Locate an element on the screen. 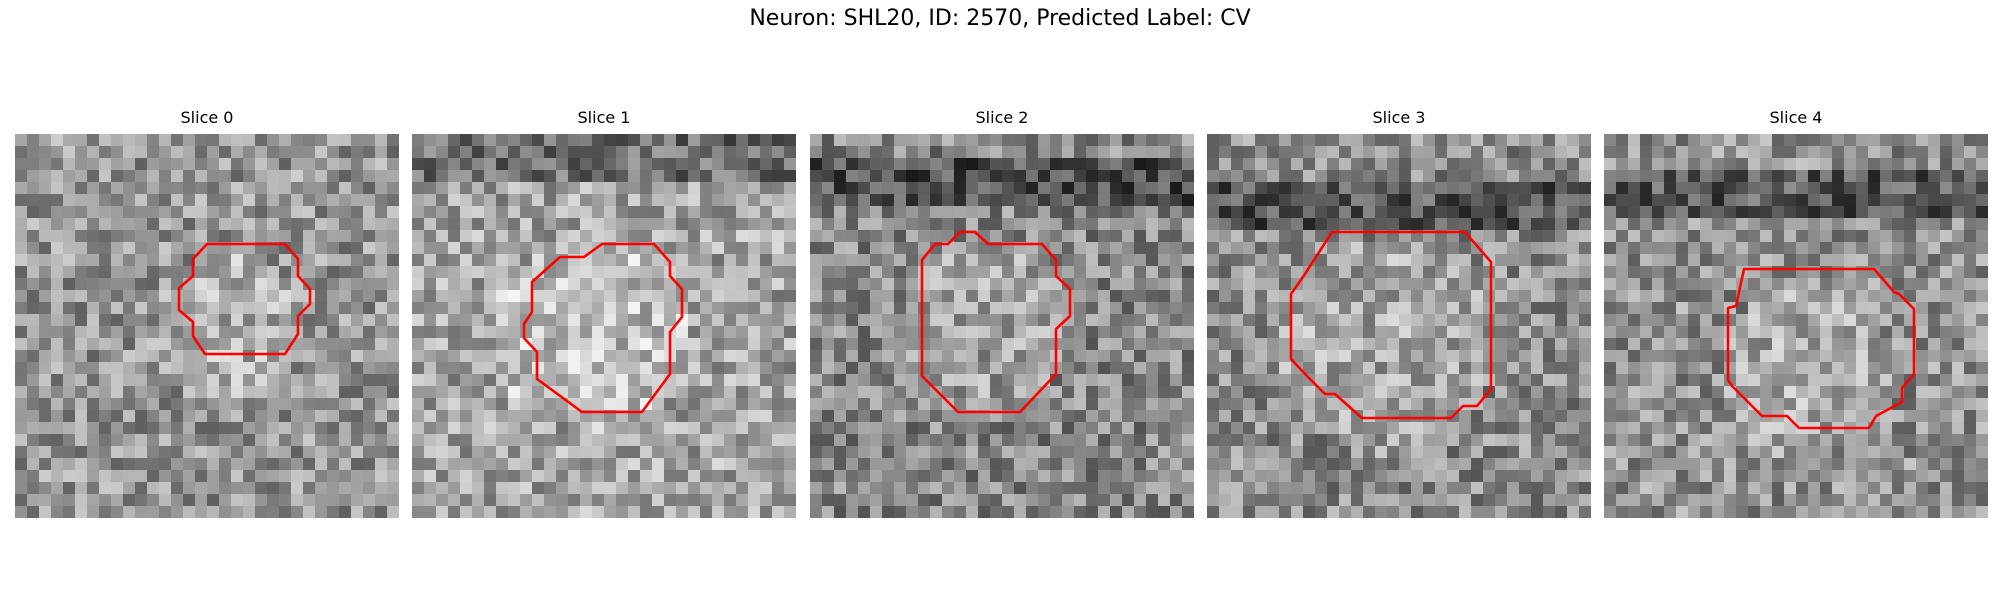 This screenshot has width=2000, height=600. slice-title: Slice 0 is located at coordinates (207, 117).